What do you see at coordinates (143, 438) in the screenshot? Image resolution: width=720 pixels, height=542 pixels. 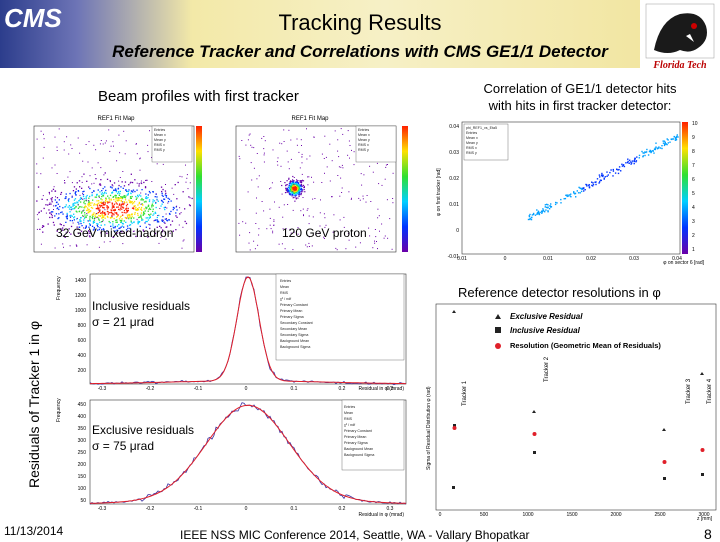 I see `exclusive-annotation: Exclusive residuals σ = 75 μrad` at bounding box center [143, 438].